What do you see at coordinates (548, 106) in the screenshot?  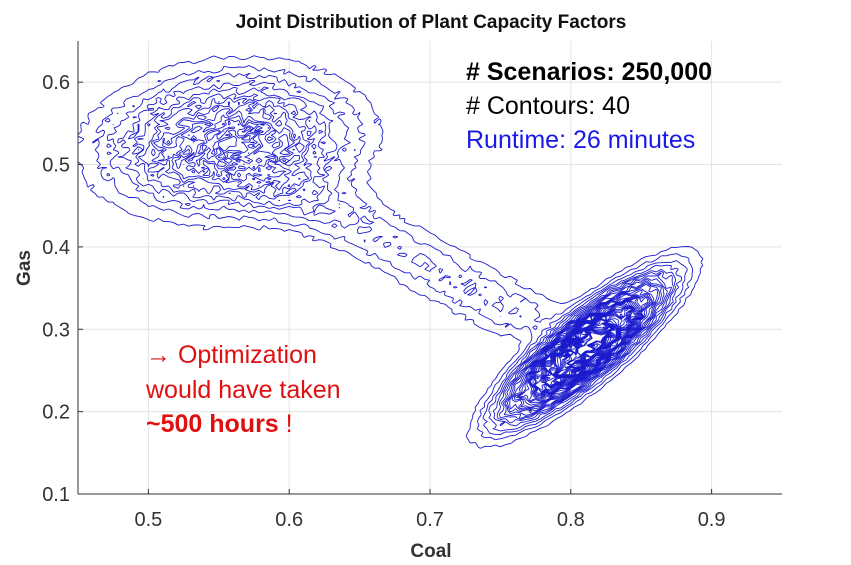 I see `contours-annotation: # Contours: 40` at bounding box center [548, 106].